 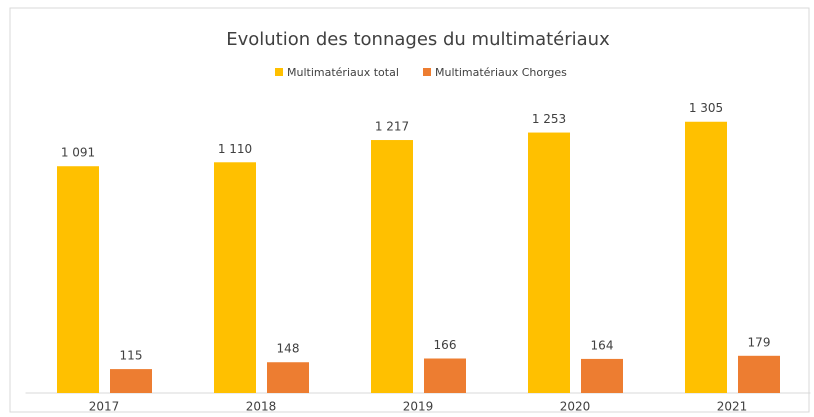 What do you see at coordinates (732, 407) in the screenshot?
I see `x-tick-label: 2021` at bounding box center [732, 407].